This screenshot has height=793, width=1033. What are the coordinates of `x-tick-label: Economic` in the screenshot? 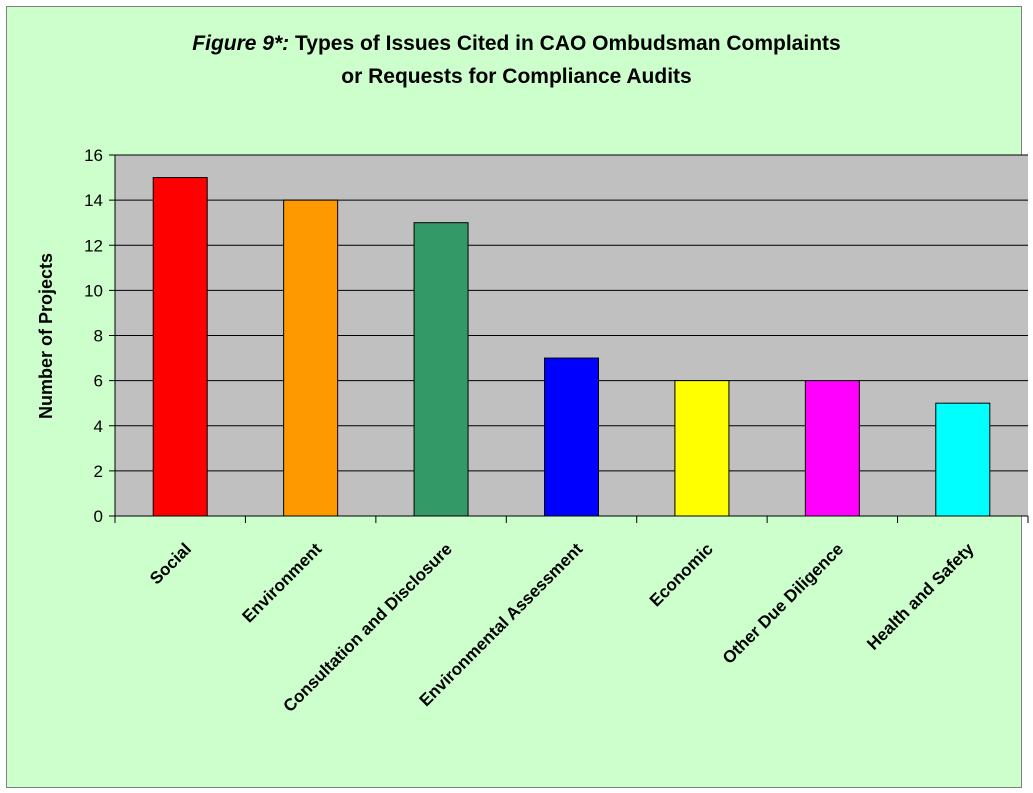 It's located at (681, 574).